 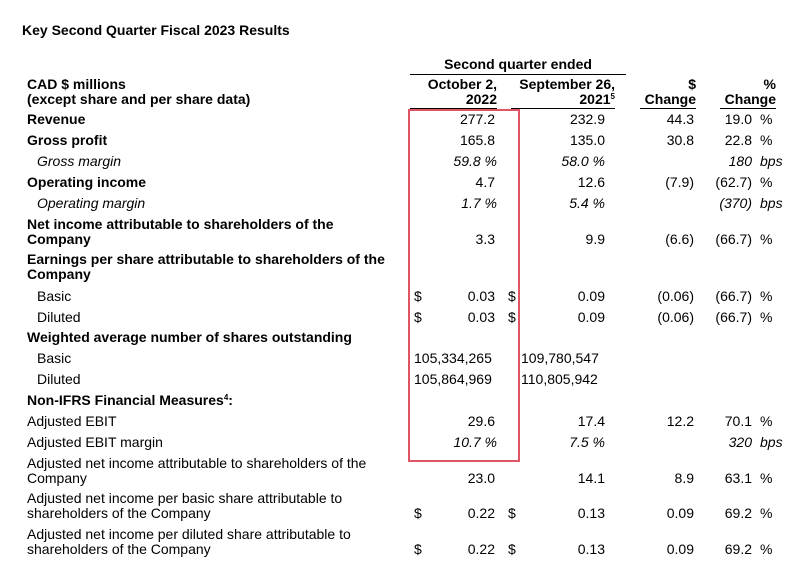 What do you see at coordinates (130, 400) in the screenshot?
I see `row-label: Non-IFRS Financial Measures4:` at bounding box center [130, 400].